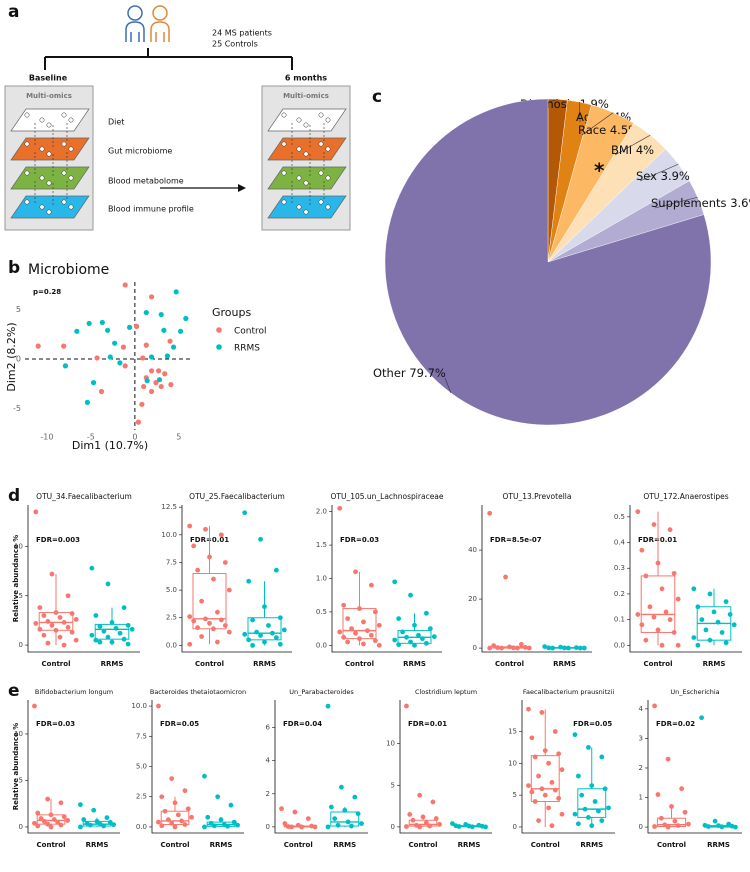  Describe the element at coordinates (168, 59) in the screenshot. I see `bracket` at that location.